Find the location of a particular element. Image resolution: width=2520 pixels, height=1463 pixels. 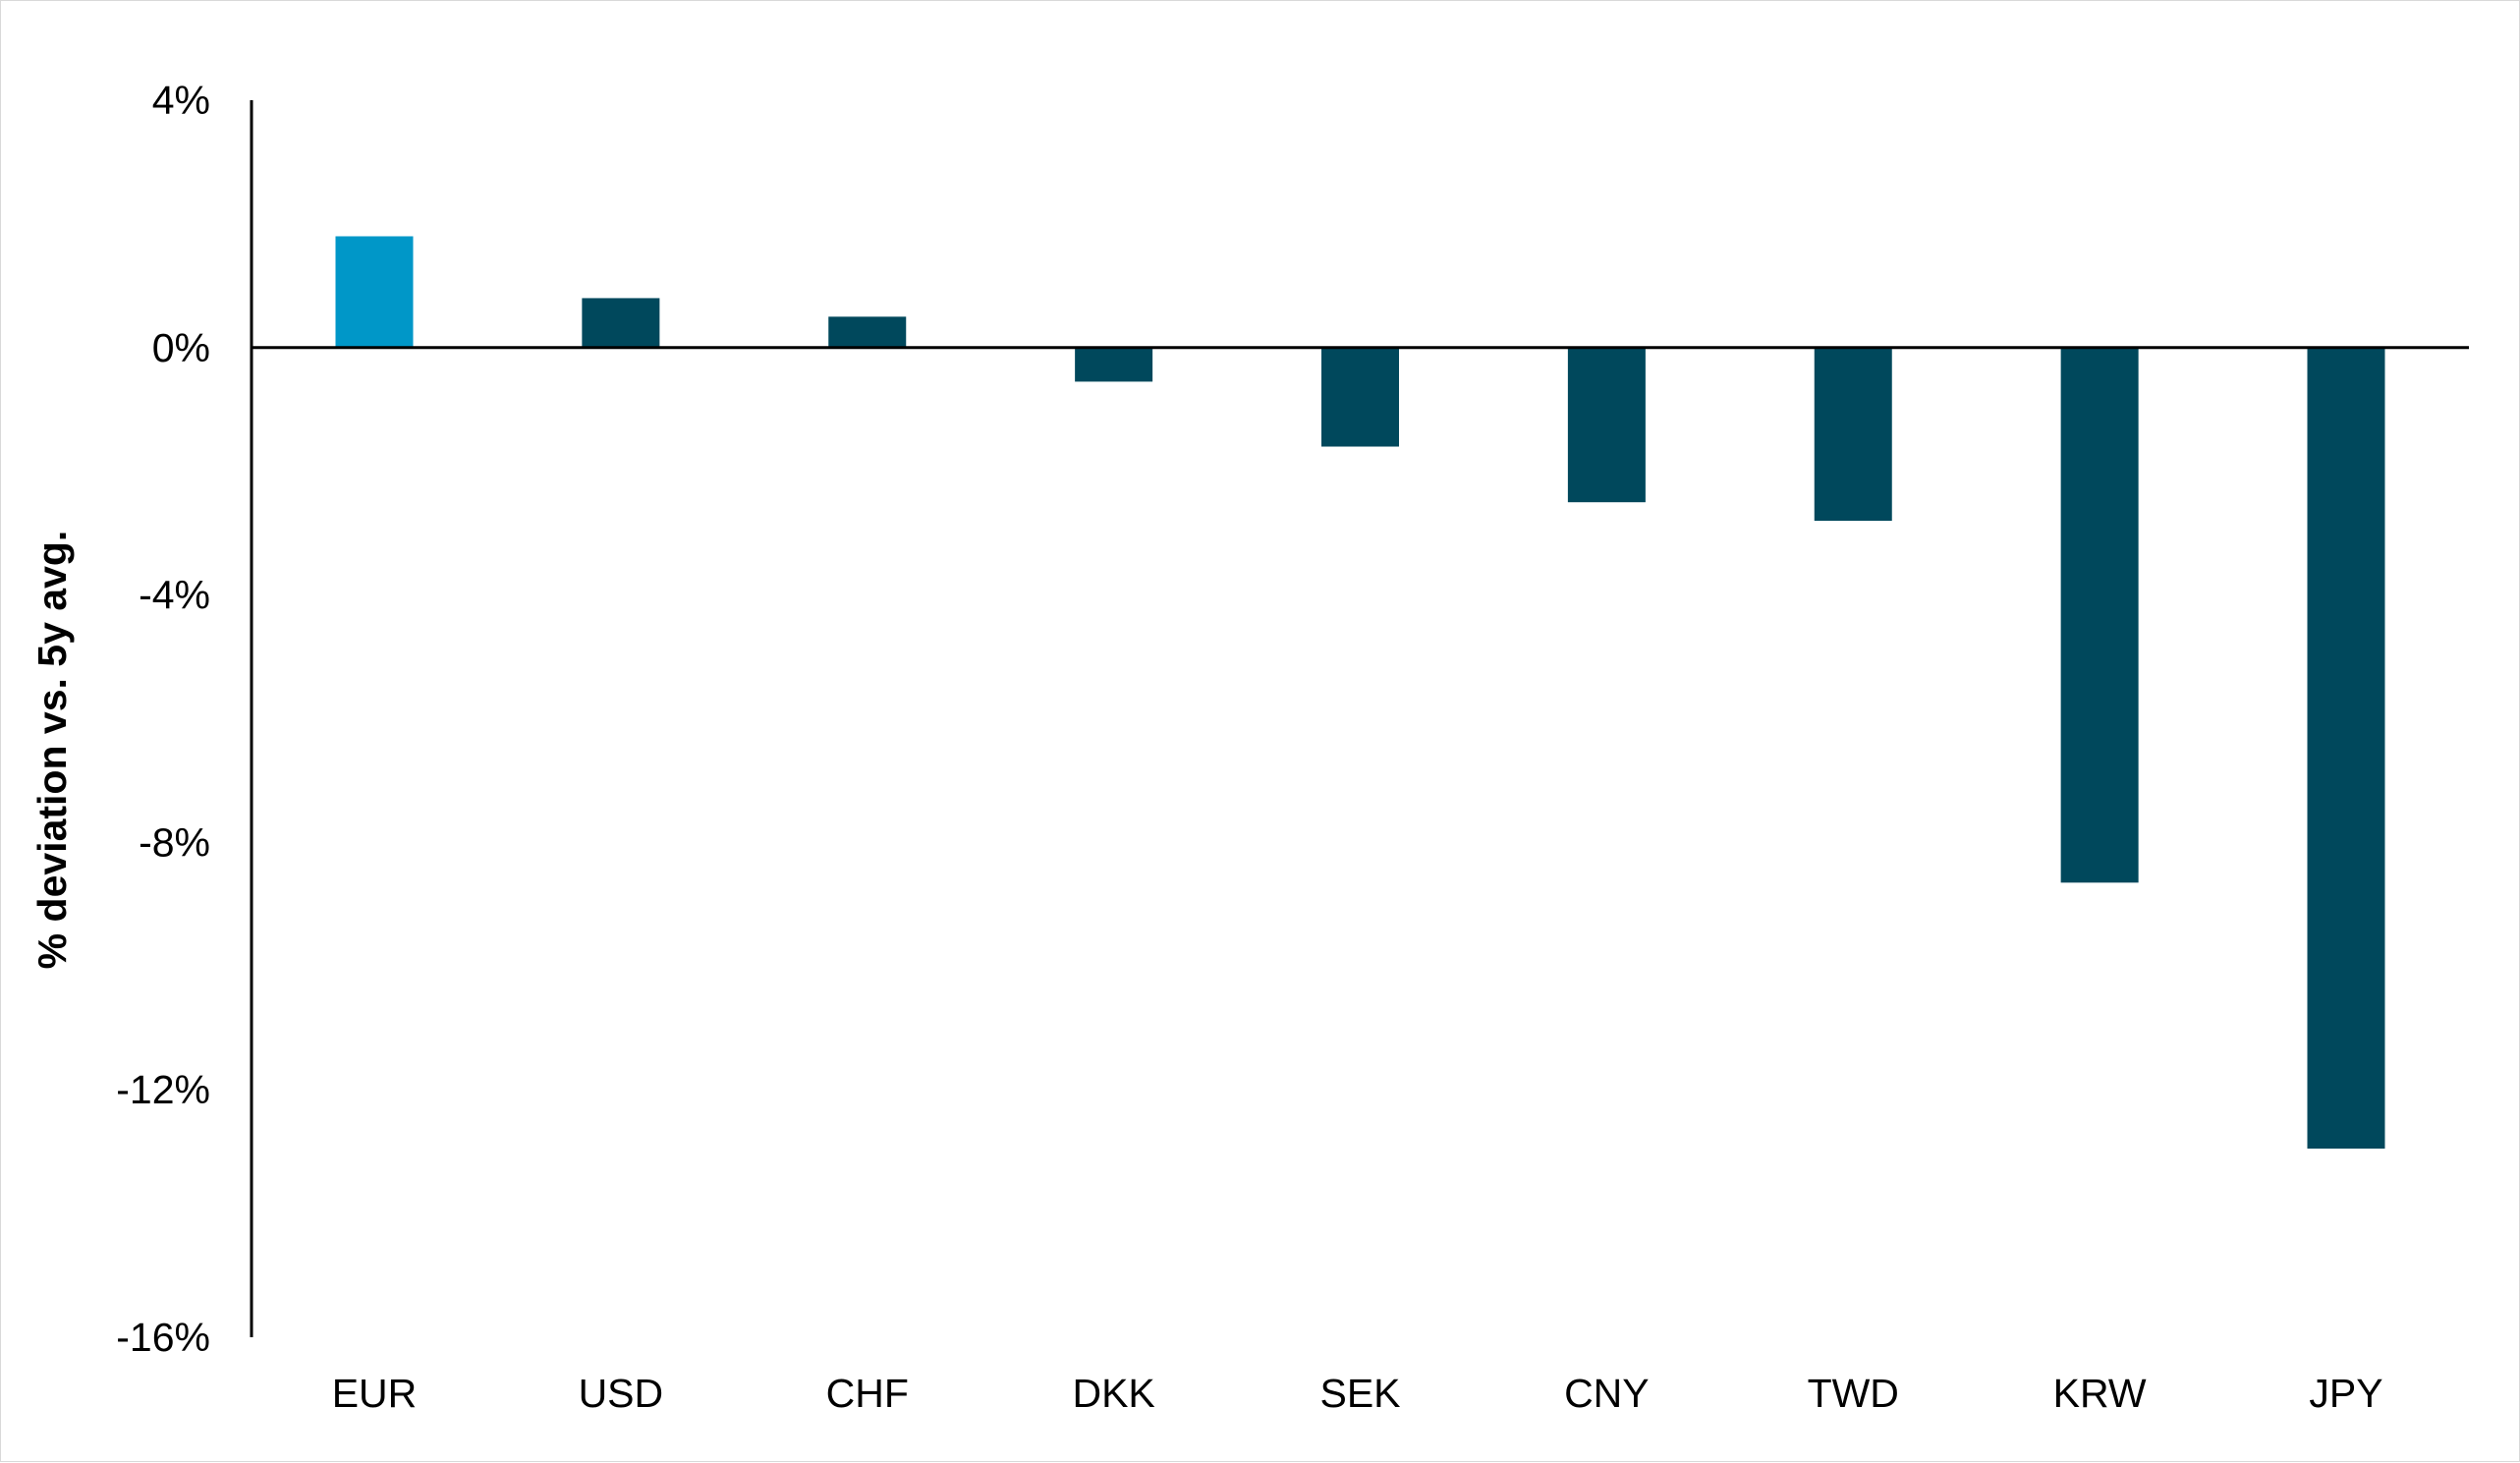

bar-usd is located at coordinates (621, 323).